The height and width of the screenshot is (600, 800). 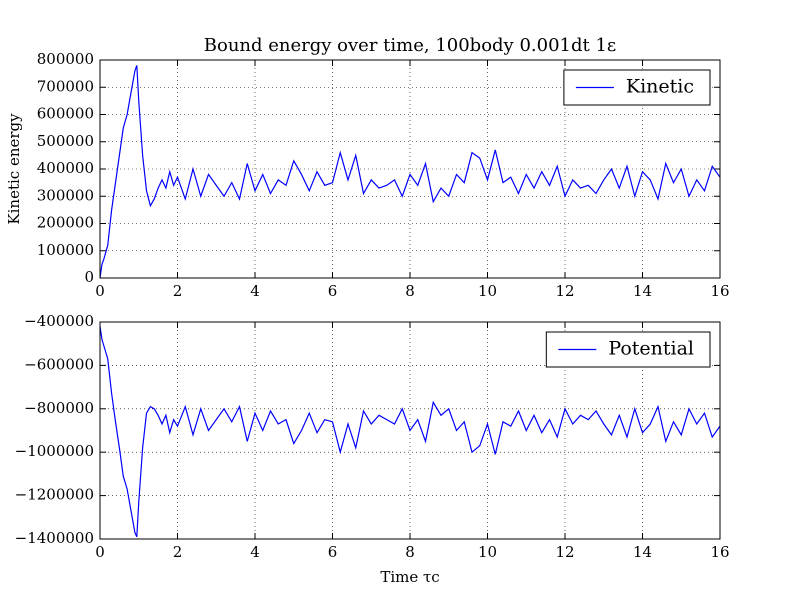 I want to click on y-tick-label: −1200000, so click(x=54, y=495).